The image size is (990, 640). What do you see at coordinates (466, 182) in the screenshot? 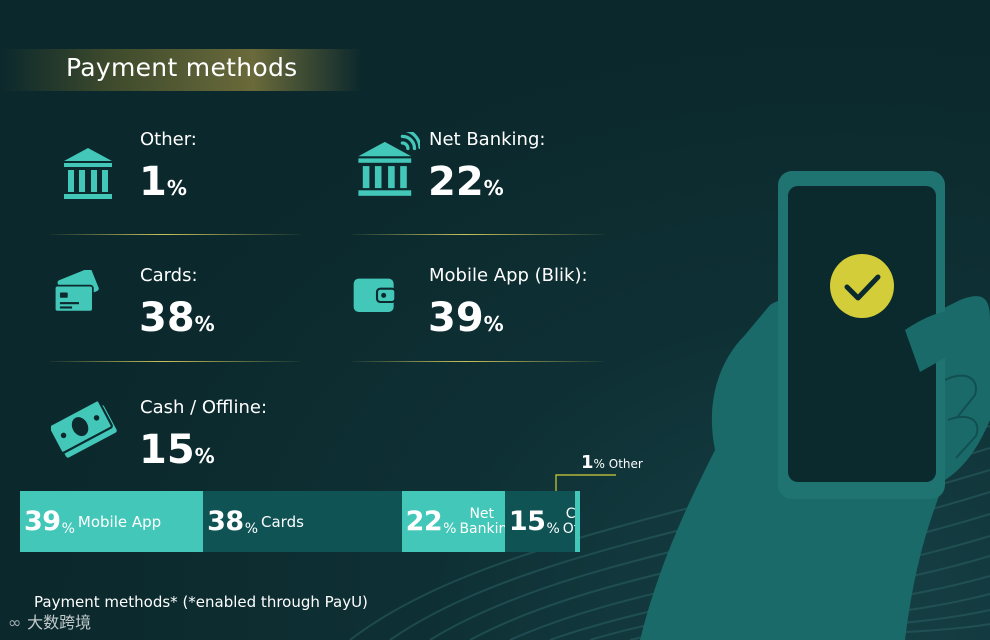
I see `item-value: 22%` at bounding box center [466, 182].